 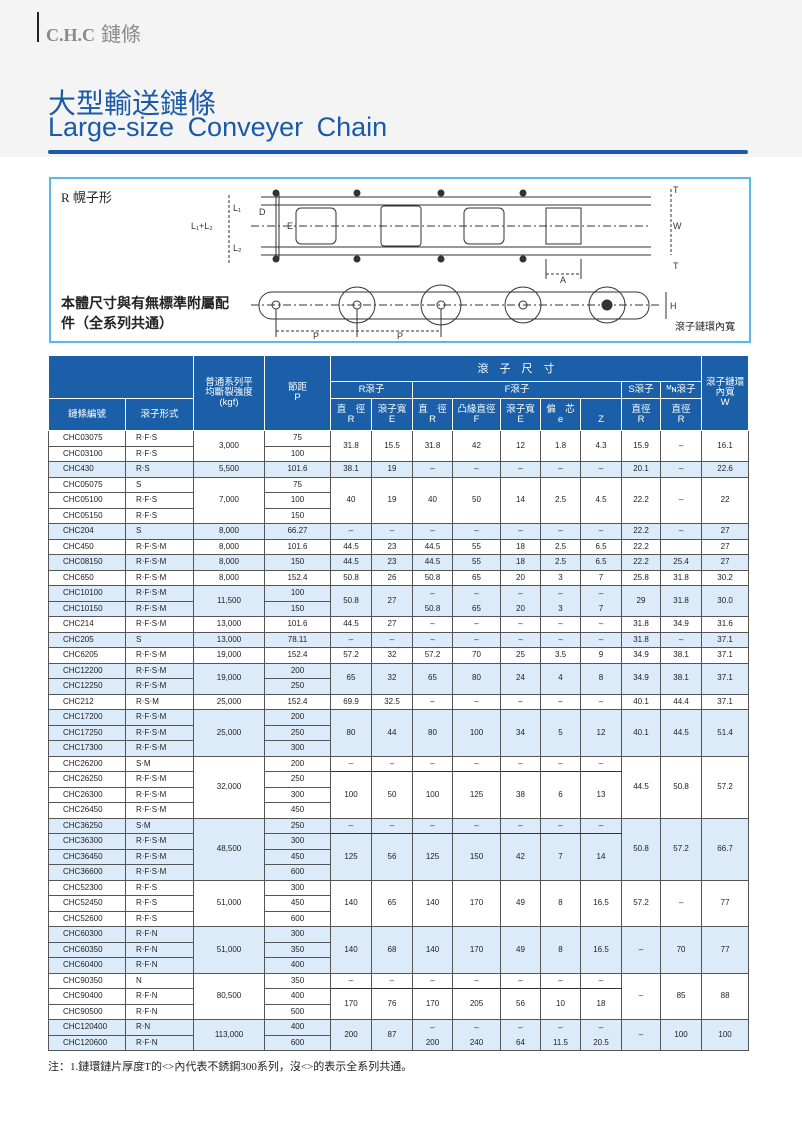 I want to click on roller-form: R‧S‧M, so click(x=159, y=701).